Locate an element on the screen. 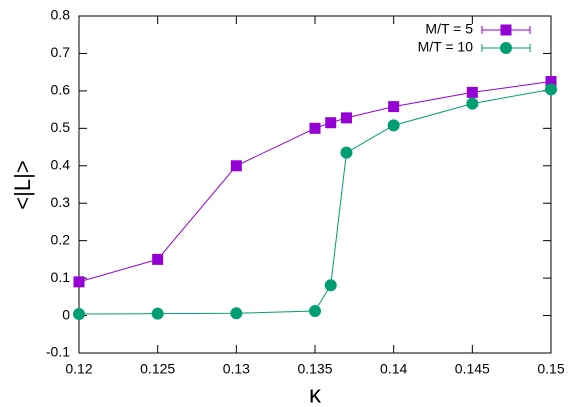  y-axis-label: <|L|> is located at coordinates (22, 184).